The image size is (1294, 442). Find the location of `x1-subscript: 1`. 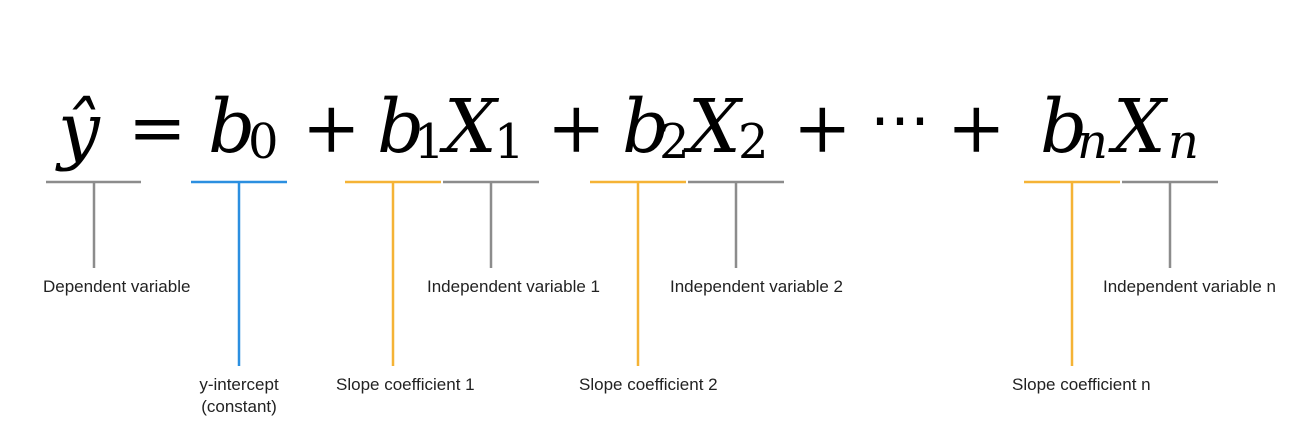

x1-subscript: 1 is located at coordinates (509, 142).